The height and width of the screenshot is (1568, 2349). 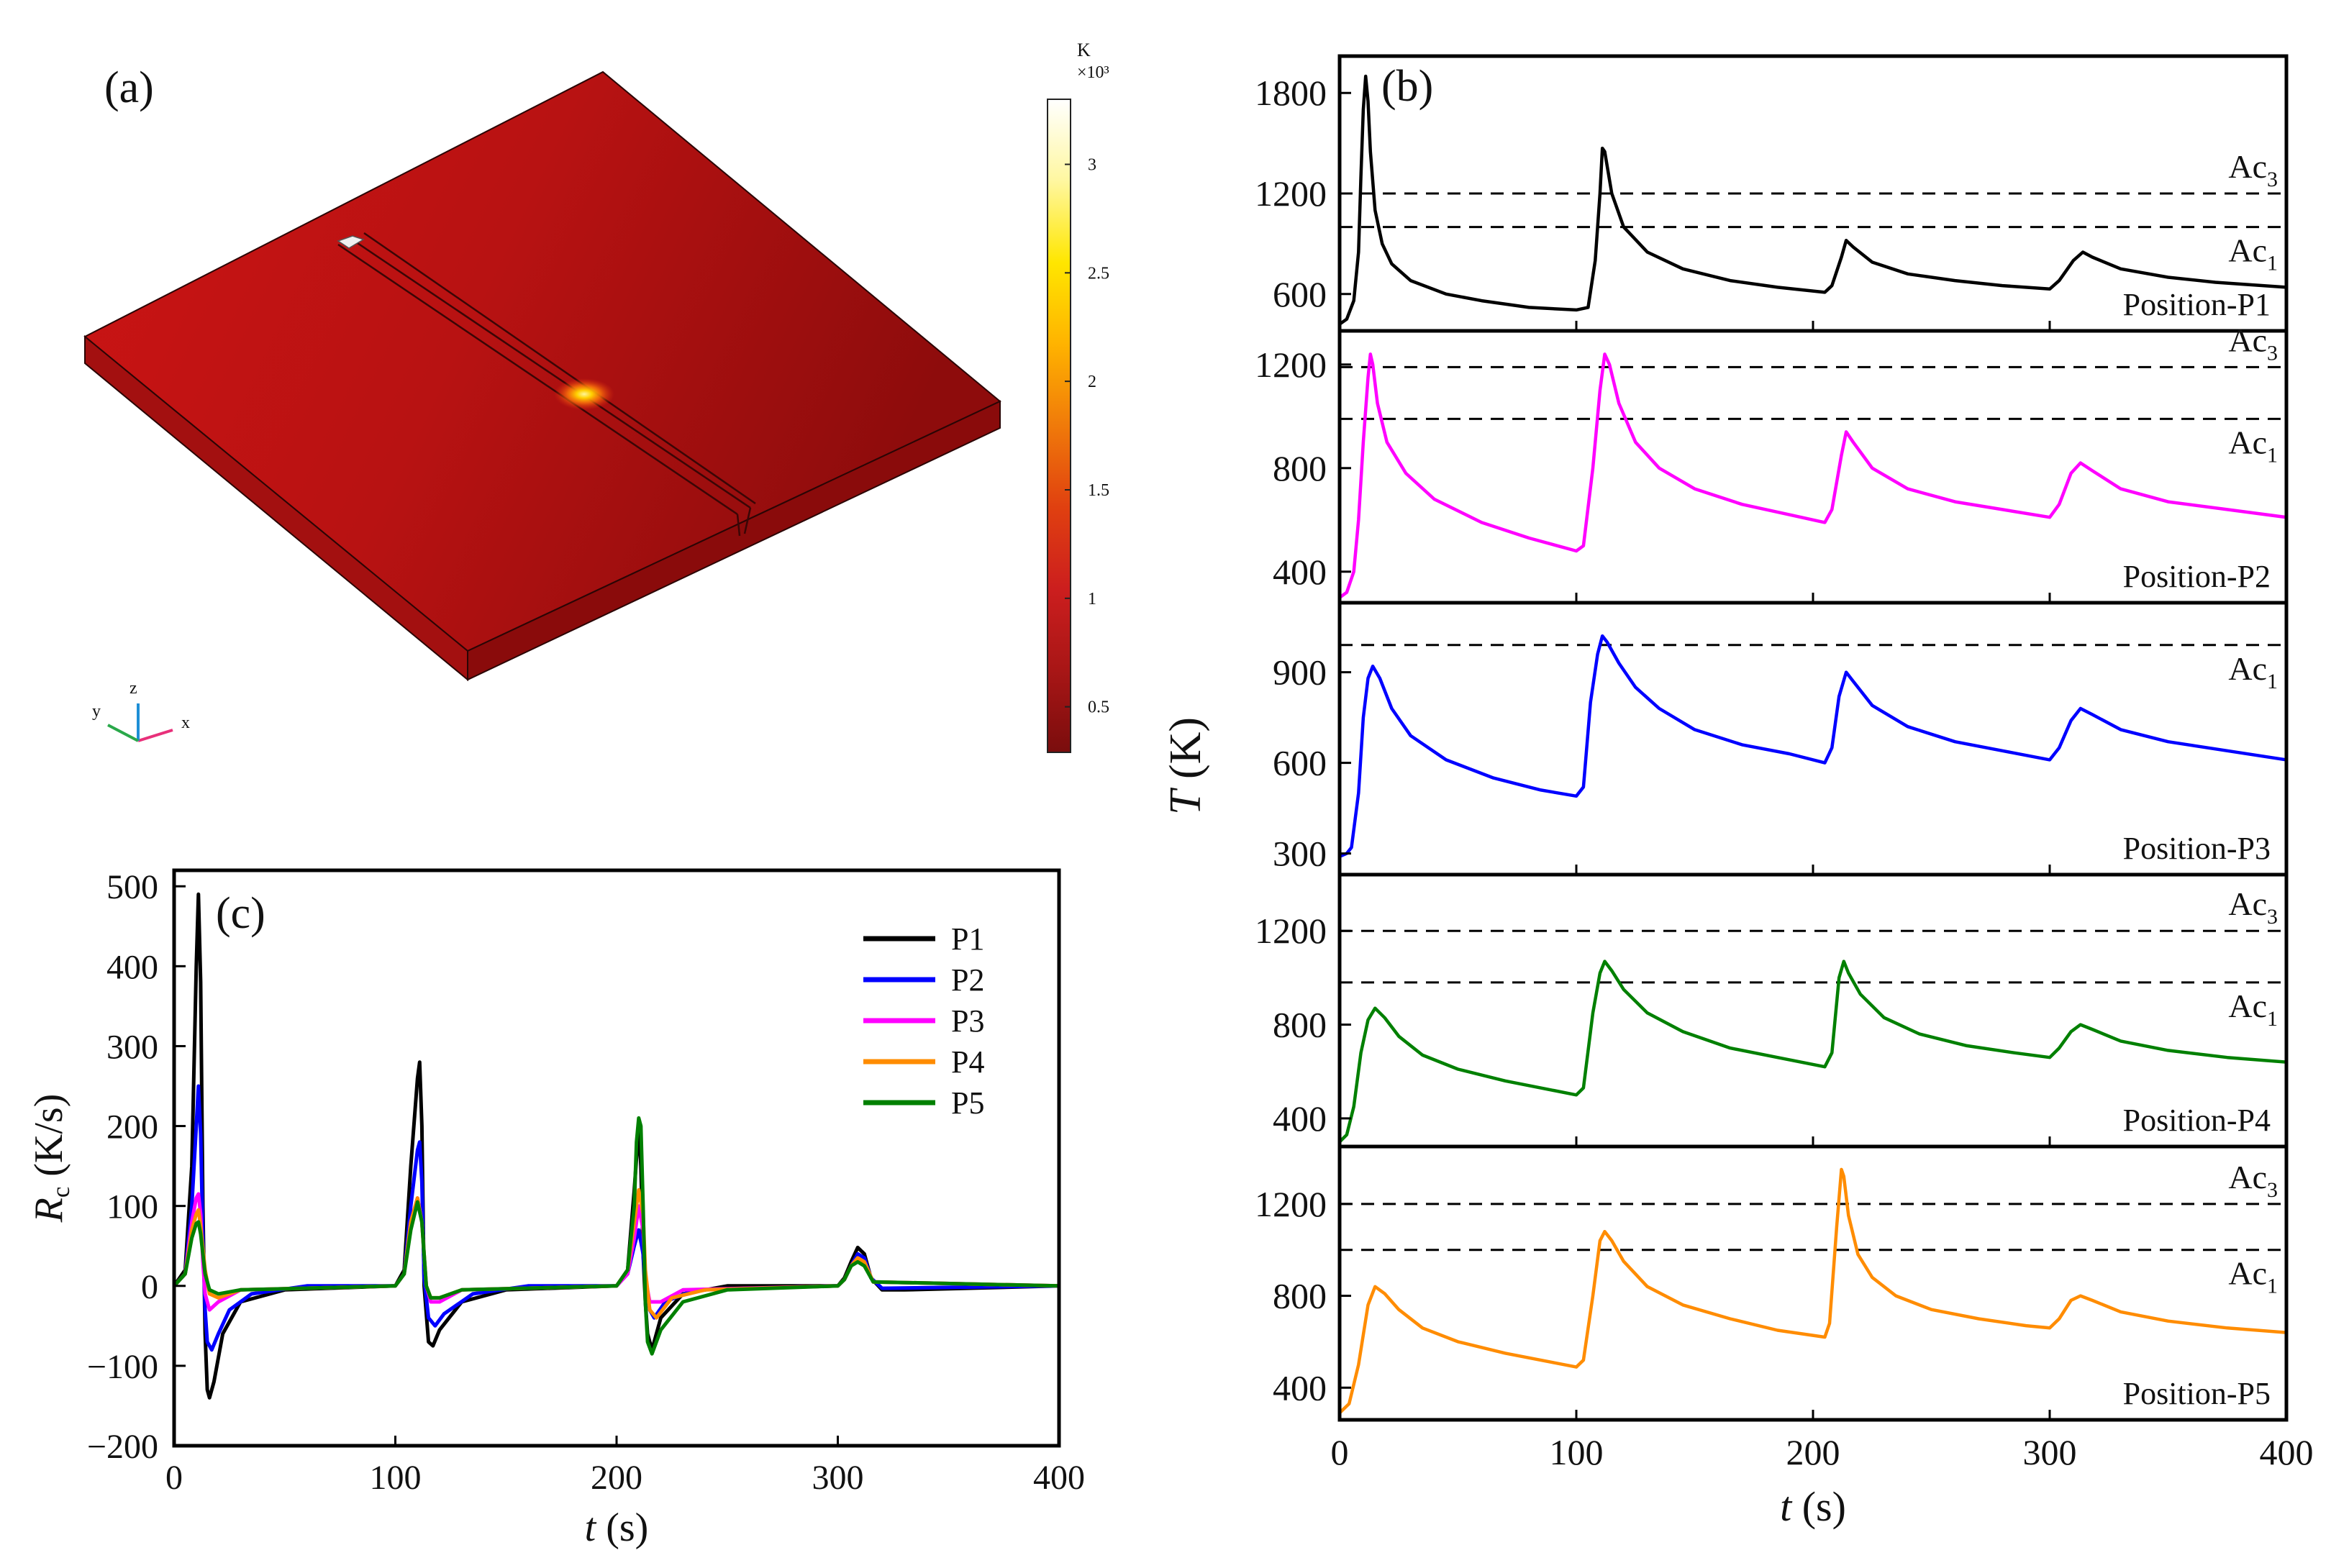 I want to click on panel-b-label: (b), so click(x=1407, y=87).